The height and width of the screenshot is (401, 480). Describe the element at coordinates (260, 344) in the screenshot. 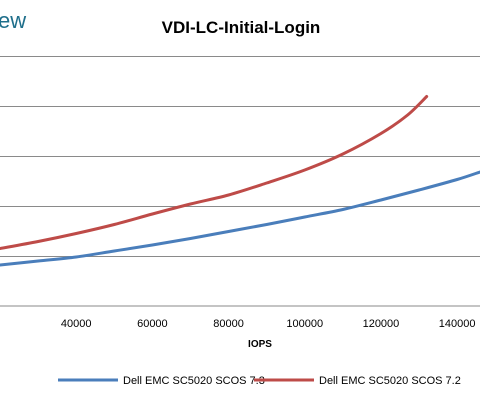

I see `x-axis-label: IOPS` at that location.